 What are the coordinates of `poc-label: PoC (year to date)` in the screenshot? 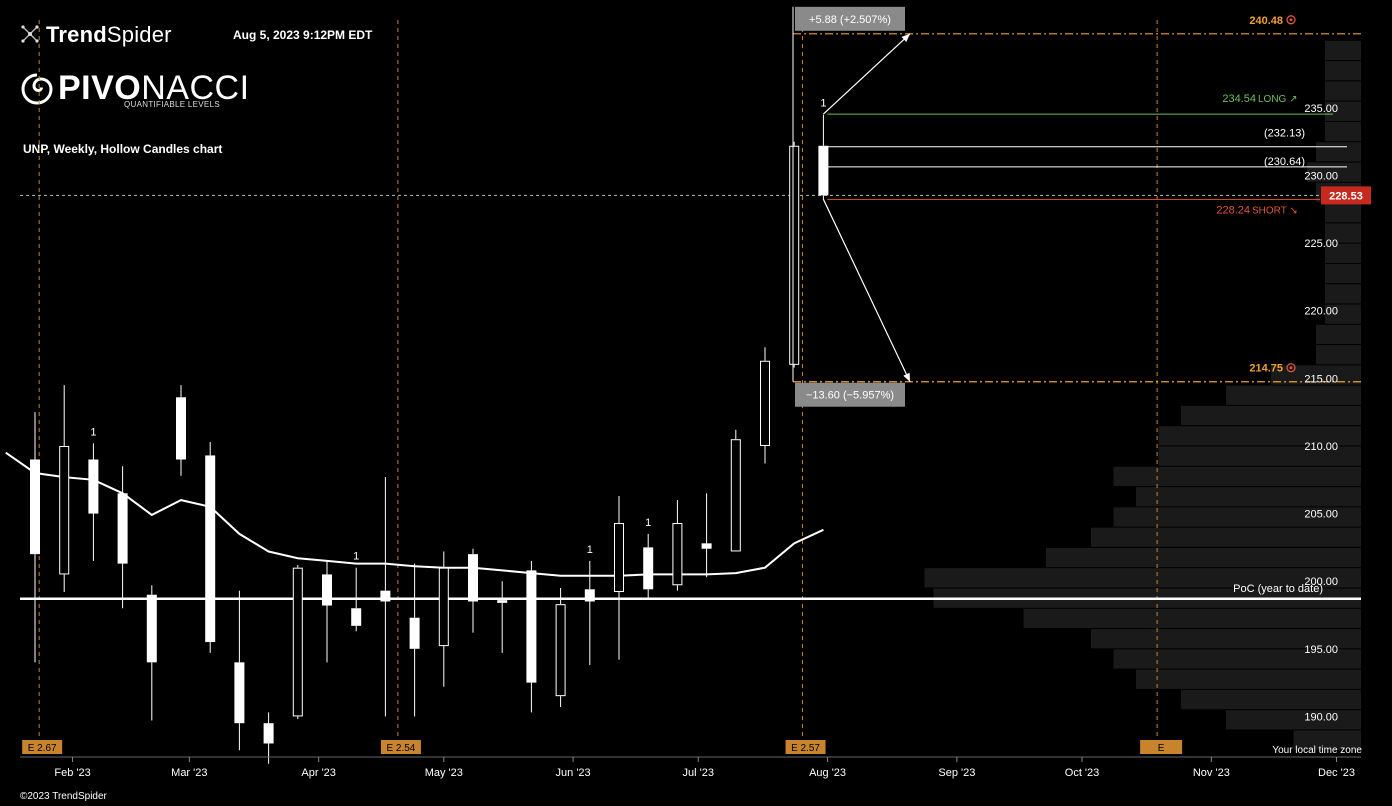 It's located at (1278, 589).